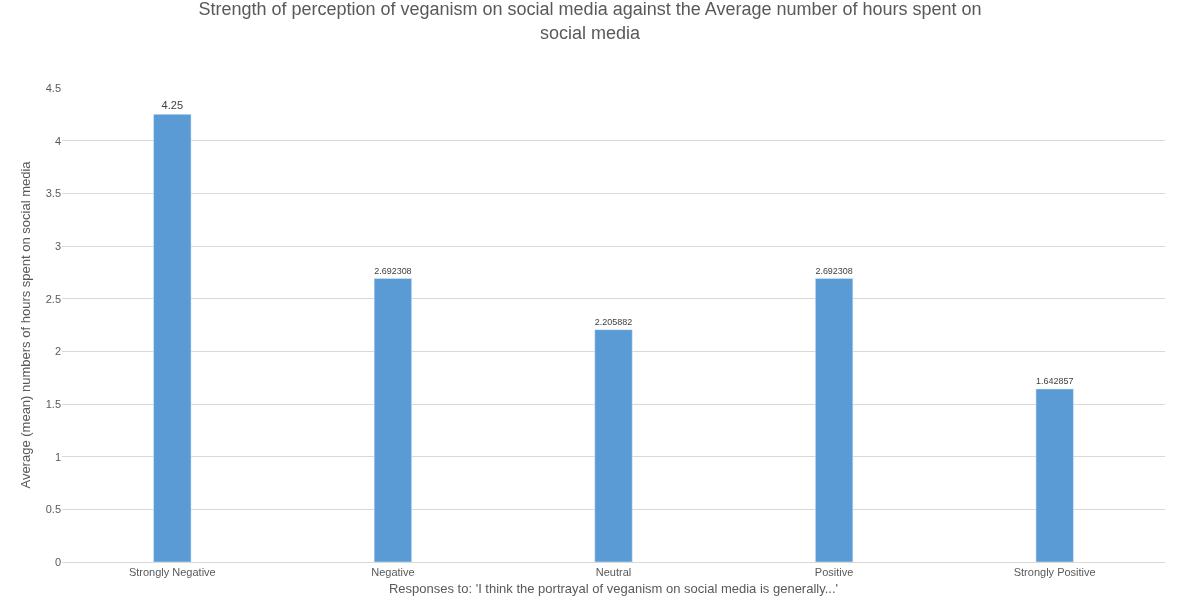 This screenshot has width=1180, height=614. What do you see at coordinates (57, 351) in the screenshot?
I see `y-tick-label: 2` at bounding box center [57, 351].